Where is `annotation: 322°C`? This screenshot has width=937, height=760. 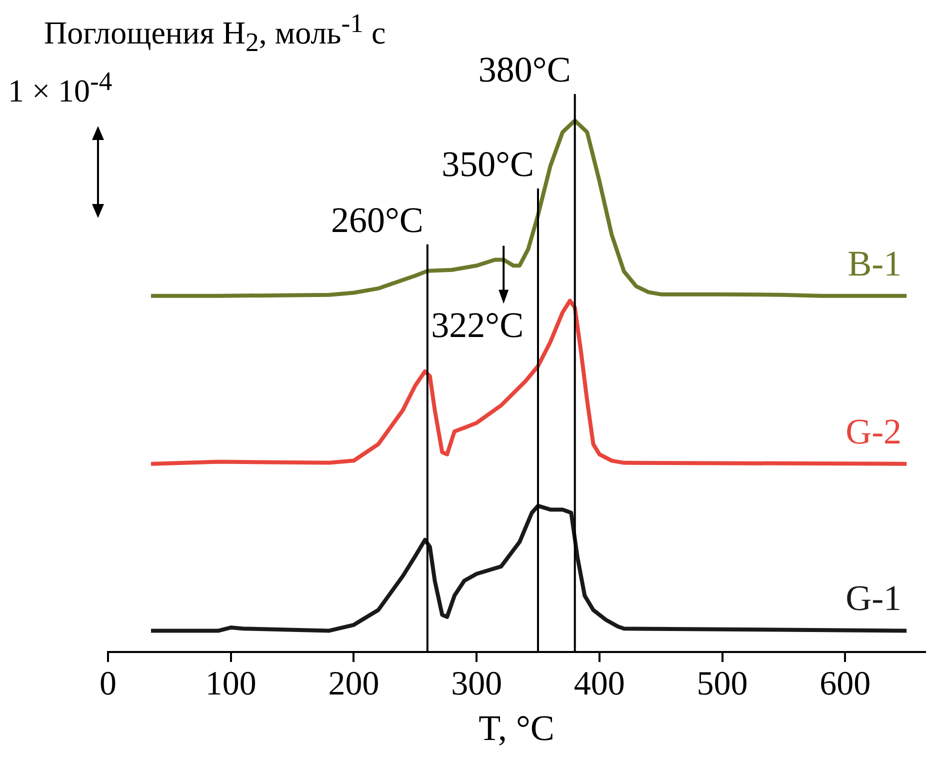 annotation: 322°C is located at coordinates (477, 325).